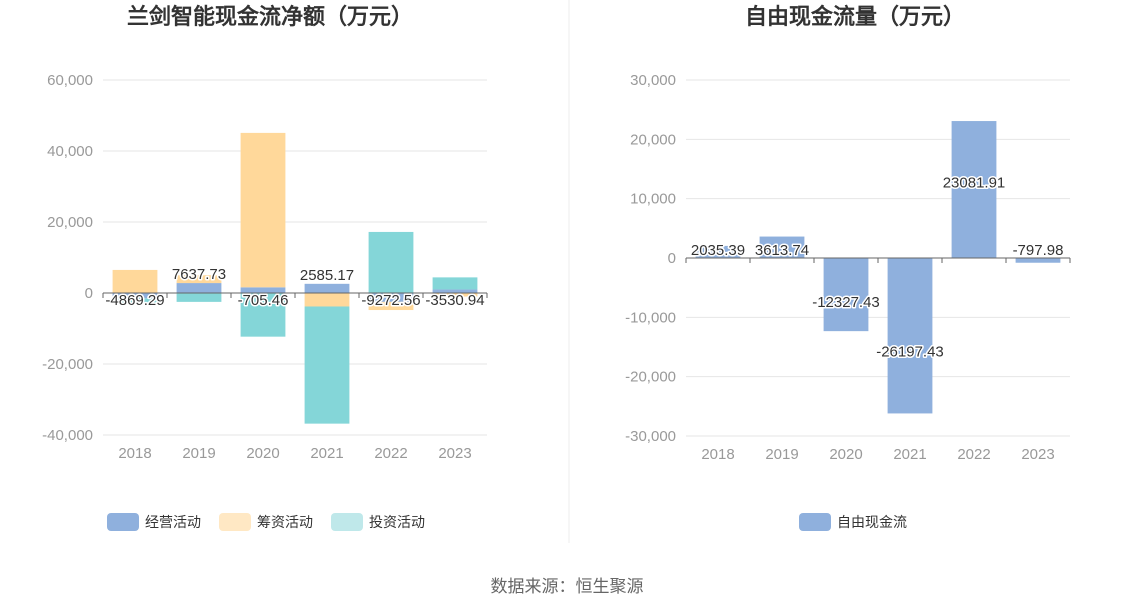  Describe the element at coordinates (67, 435) in the screenshot. I see `y-tick-label: -40,000` at that location.